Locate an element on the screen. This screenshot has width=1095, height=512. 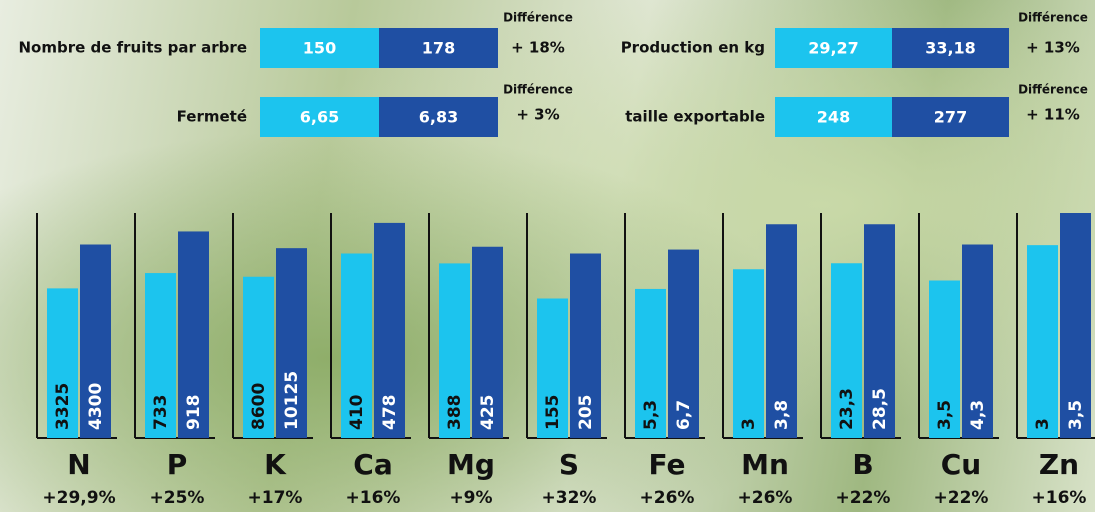
bar-label: 6,7 is located at coordinates (684, 415).